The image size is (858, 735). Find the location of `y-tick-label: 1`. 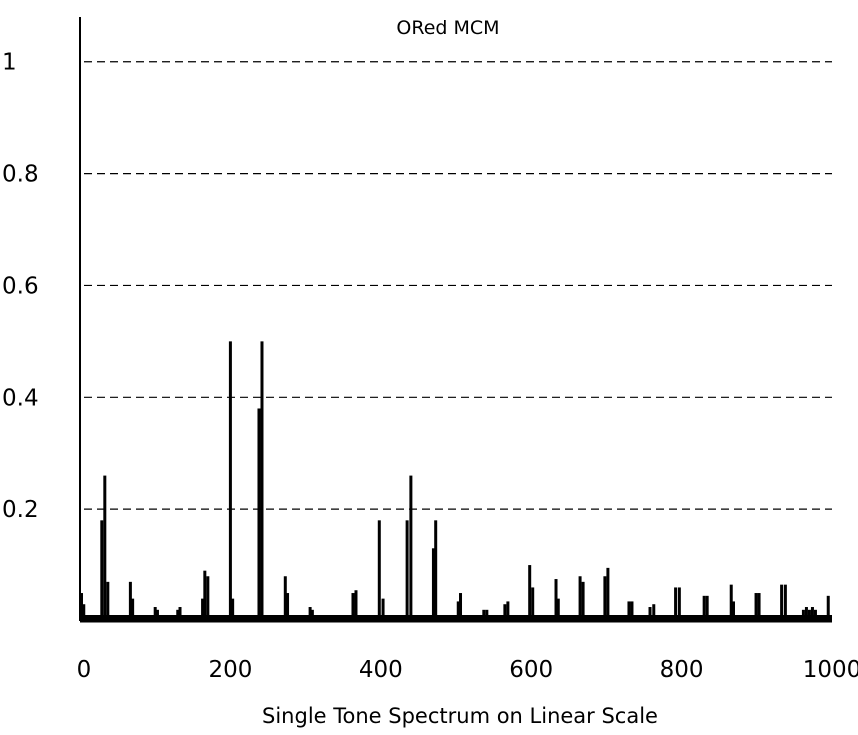

y-tick-label: 1 is located at coordinates (9, 63).